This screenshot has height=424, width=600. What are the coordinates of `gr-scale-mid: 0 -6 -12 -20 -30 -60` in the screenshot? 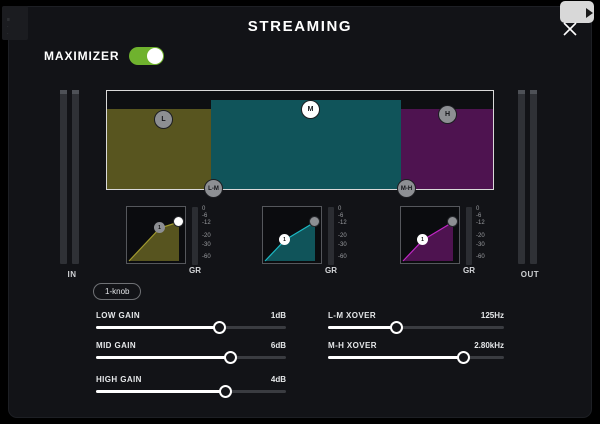 It's located at (342, 233).